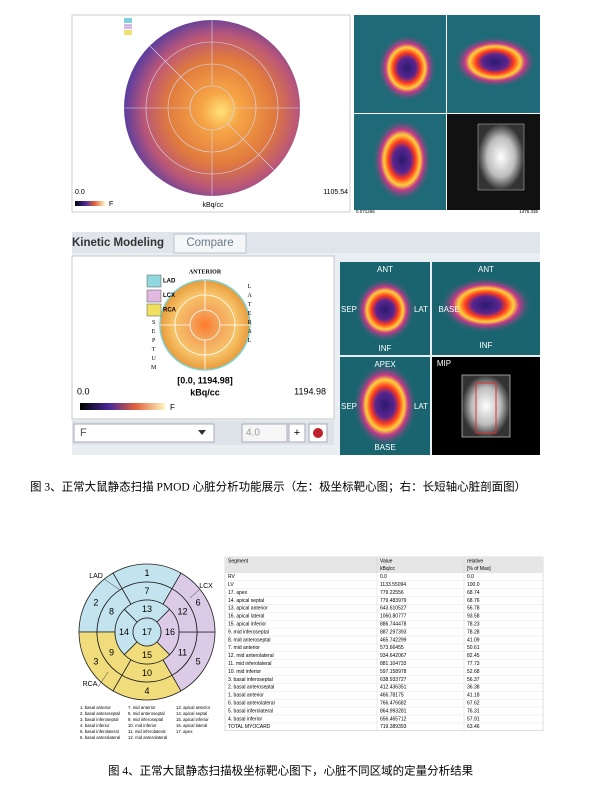  What do you see at coordinates (244, 648) in the screenshot?
I see `cell: 7. mid anterior` at bounding box center [244, 648].